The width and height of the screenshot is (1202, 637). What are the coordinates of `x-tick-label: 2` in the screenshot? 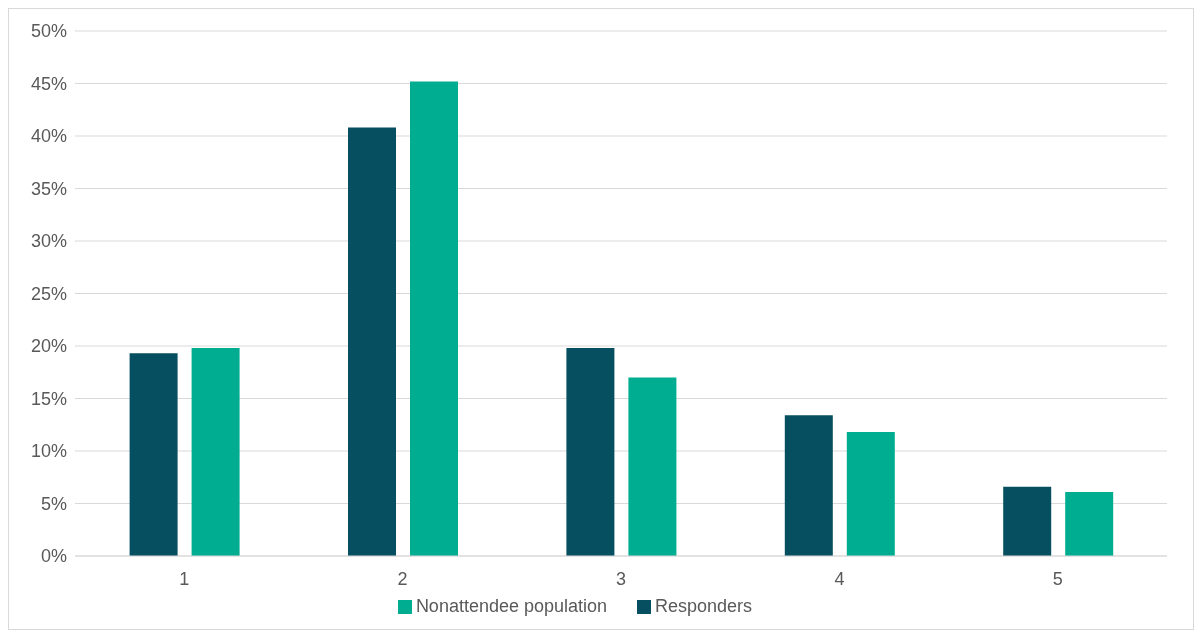 It's located at (402, 578).